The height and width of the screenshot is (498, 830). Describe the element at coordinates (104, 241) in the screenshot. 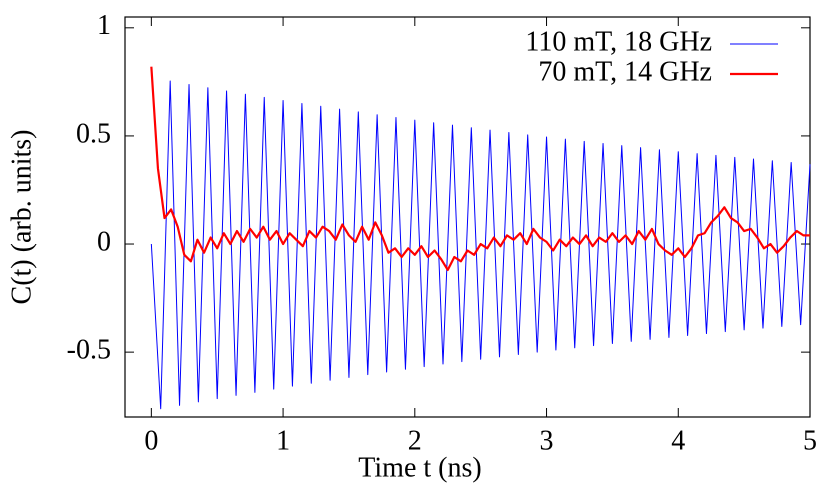

I see `y-tick-label: 0` at that location.